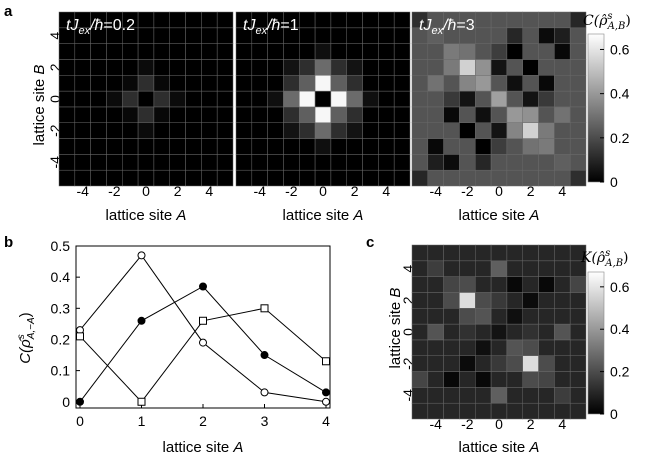 This screenshot has height=458, width=667. I want to click on data-point-filled-circle, so click(80, 401).